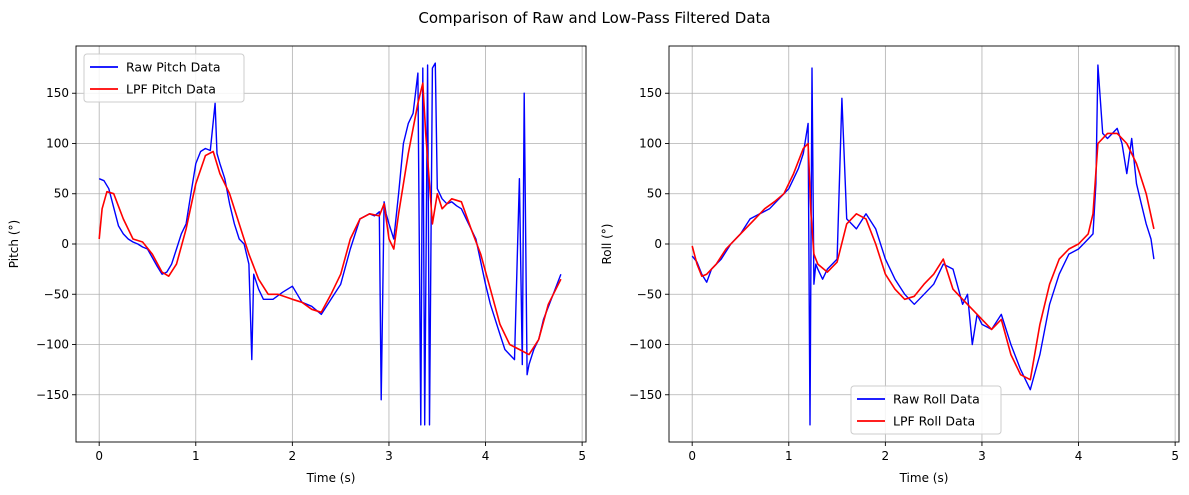  Describe the element at coordinates (607, 244) in the screenshot. I see `y-axis-label: Roll (°)` at that location.